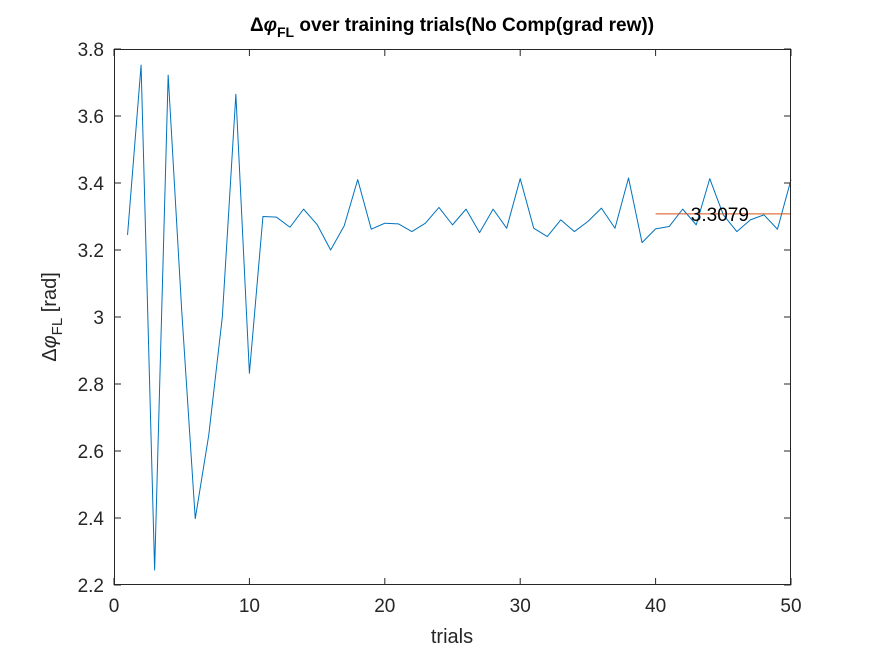 The width and height of the screenshot is (875, 656). Describe the element at coordinates (91, 385) in the screenshot. I see `y-tick-label: 2.8` at that location.